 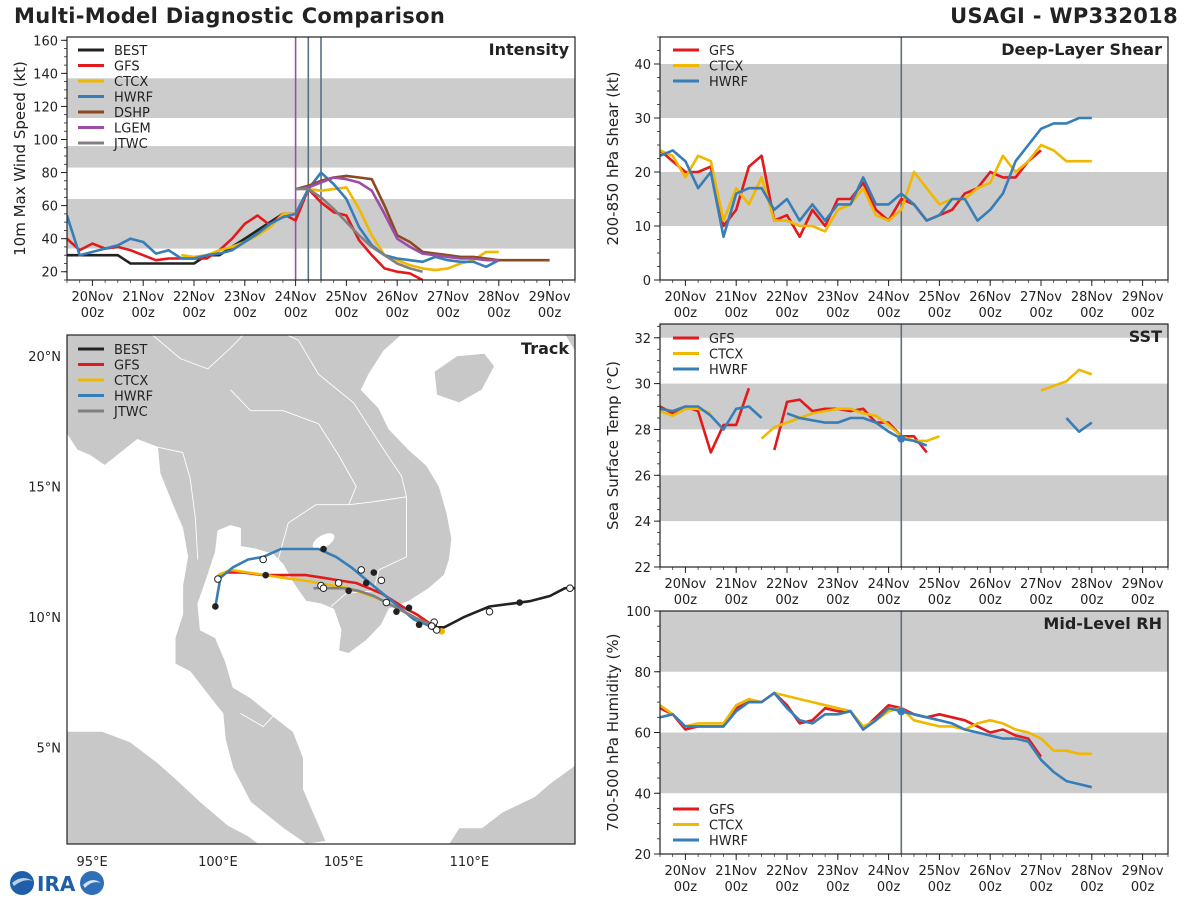 What do you see at coordinates (642, 430) in the screenshot?
I see `y-tick-label: 28` at bounding box center [642, 430].